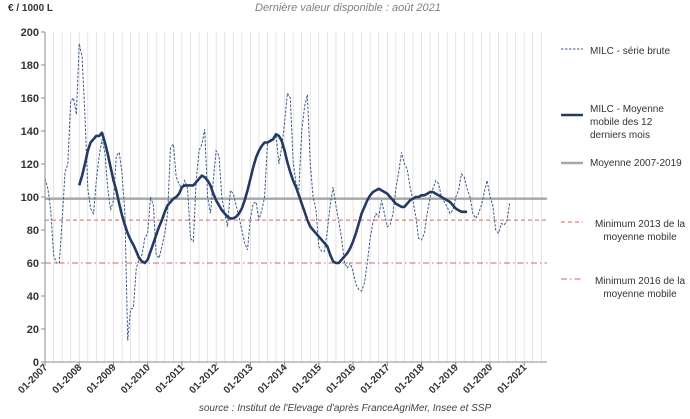 This screenshot has width=690, height=419. What do you see at coordinates (30, 99) in the screenshot?
I see `y-tick-label: 160` at bounding box center [30, 99].